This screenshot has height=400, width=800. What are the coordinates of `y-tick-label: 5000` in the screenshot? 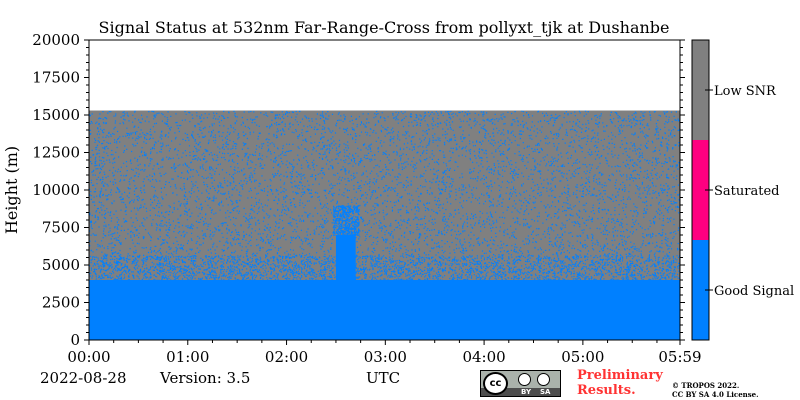 It's located at (61, 265).